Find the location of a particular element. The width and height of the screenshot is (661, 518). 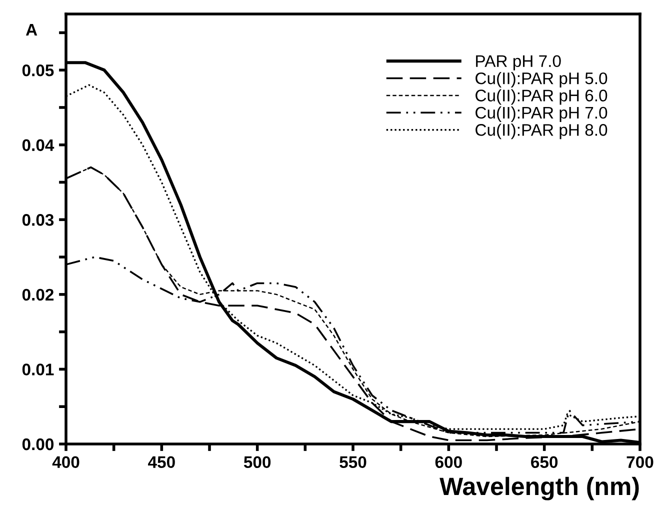

legend-label: Cu(II):PAR pH 5.0 is located at coordinates (542, 80).